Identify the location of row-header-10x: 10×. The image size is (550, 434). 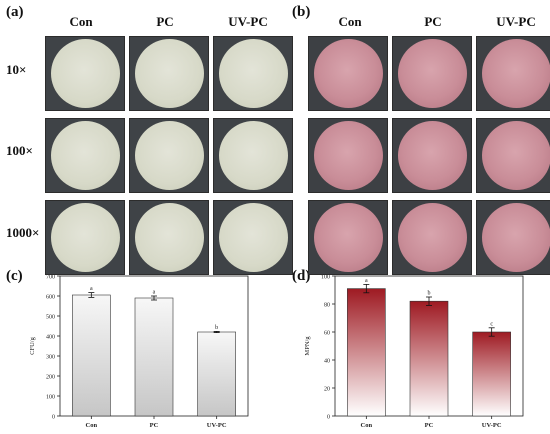
(16, 69).